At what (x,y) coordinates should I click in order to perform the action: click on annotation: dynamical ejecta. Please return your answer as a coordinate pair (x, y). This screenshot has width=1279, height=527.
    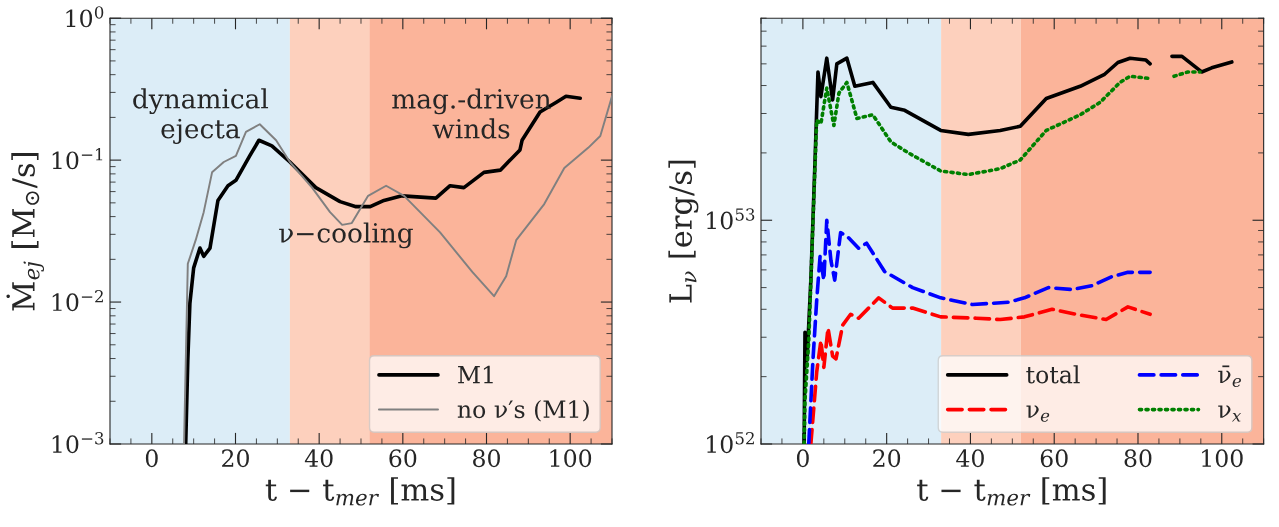
    Looking at the image, I should click on (201, 116).